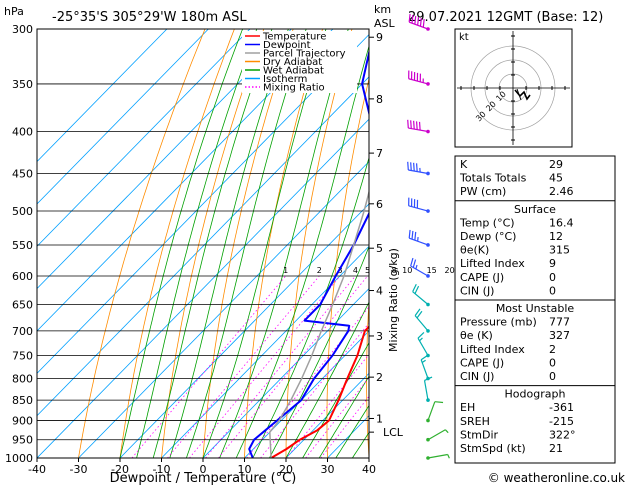 The height and width of the screenshot is (486, 629). Describe the element at coordinates (149, 17) in the screenshot. I see `location-title: -25°35'S 305°29'W 180m ASL` at that location.